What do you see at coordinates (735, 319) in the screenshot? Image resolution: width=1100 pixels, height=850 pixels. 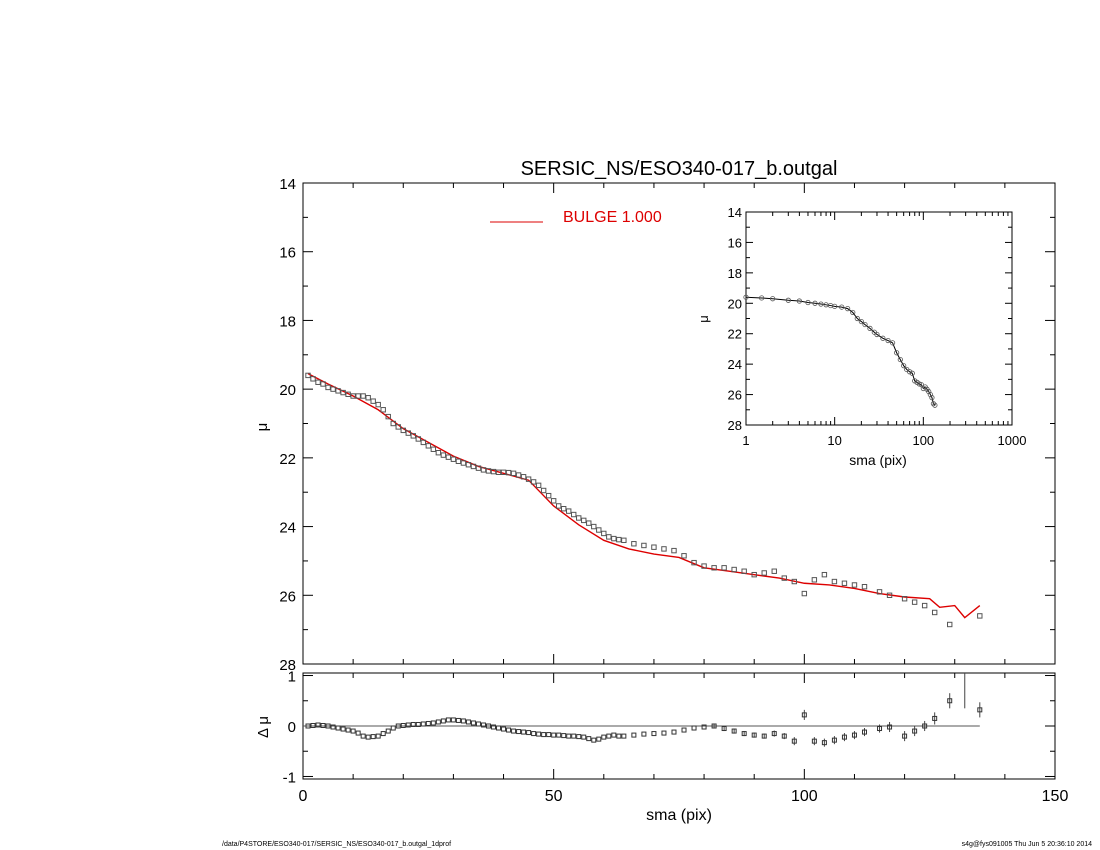 I see `inset-y-tick-labels: 14 16 18 20 22 24 26 28` at bounding box center [735, 319].